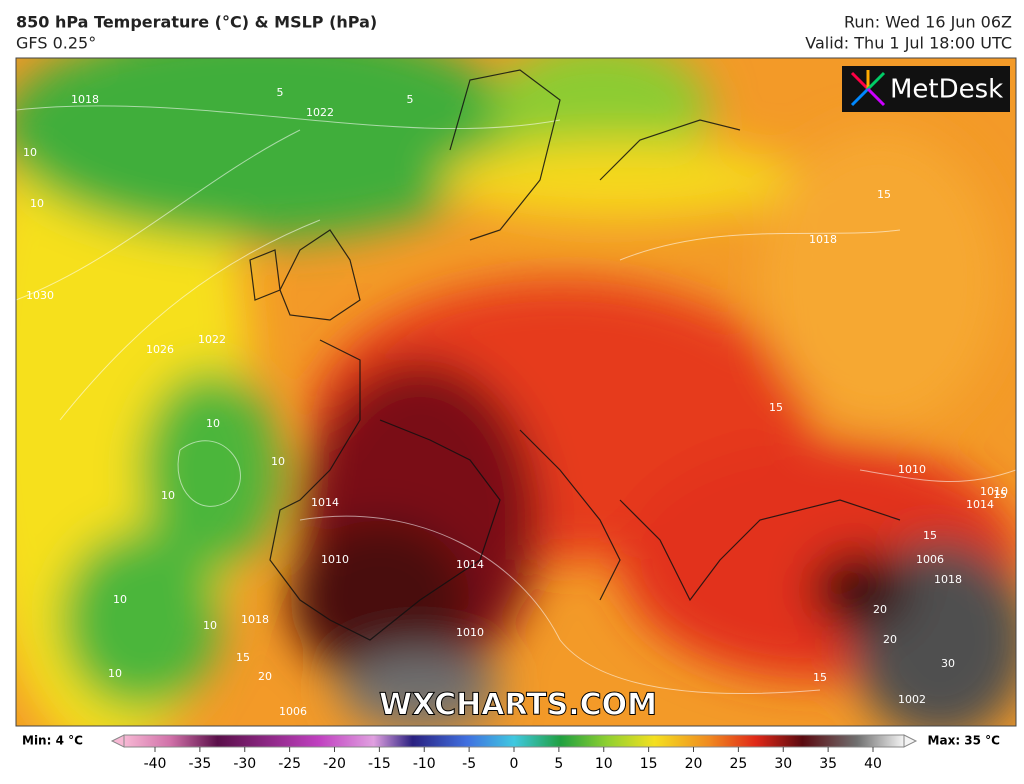 The width and height of the screenshot is (1024, 784). Describe the element at coordinates (199, 764) in the screenshot. I see `colorbar-tick-label: -35` at that location.